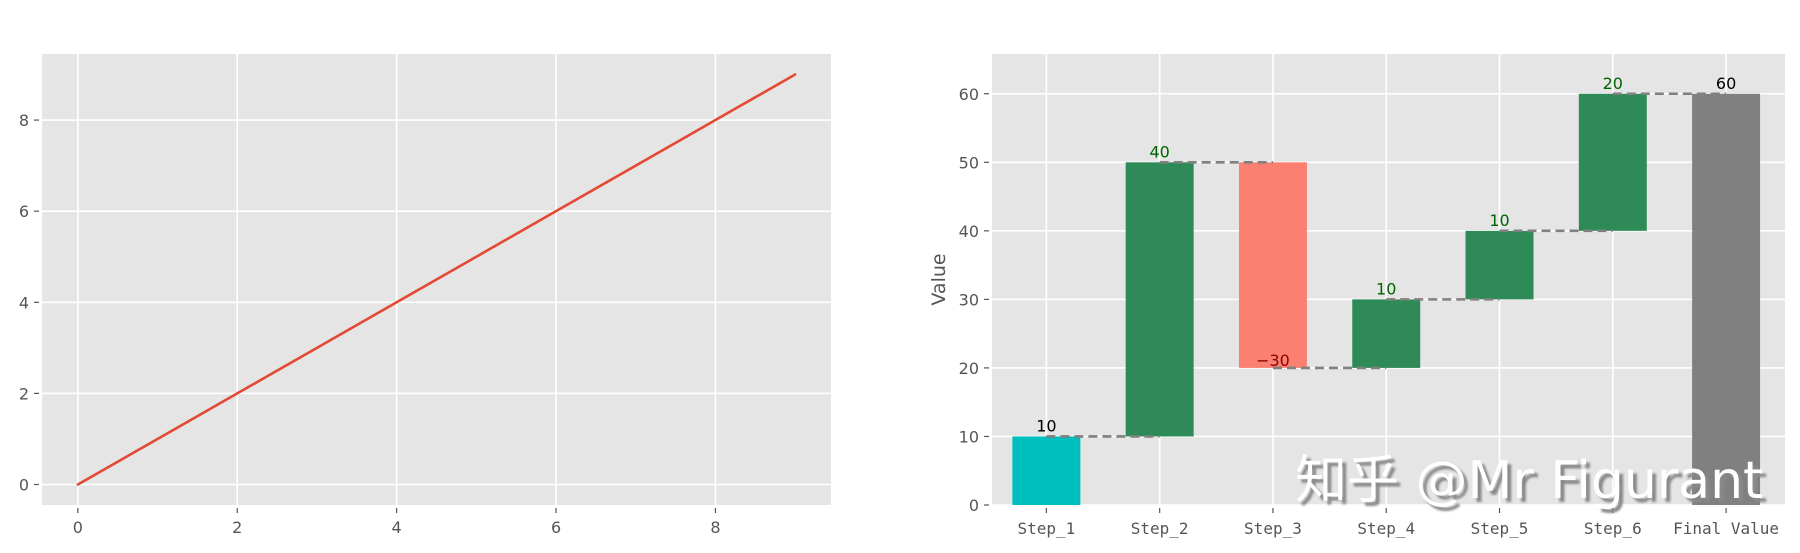 The width and height of the screenshot is (1800, 553). What do you see at coordinates (1273, 528) in the screenshot?
I see `category-label: Step_3` at bounding box center [1273, 528].